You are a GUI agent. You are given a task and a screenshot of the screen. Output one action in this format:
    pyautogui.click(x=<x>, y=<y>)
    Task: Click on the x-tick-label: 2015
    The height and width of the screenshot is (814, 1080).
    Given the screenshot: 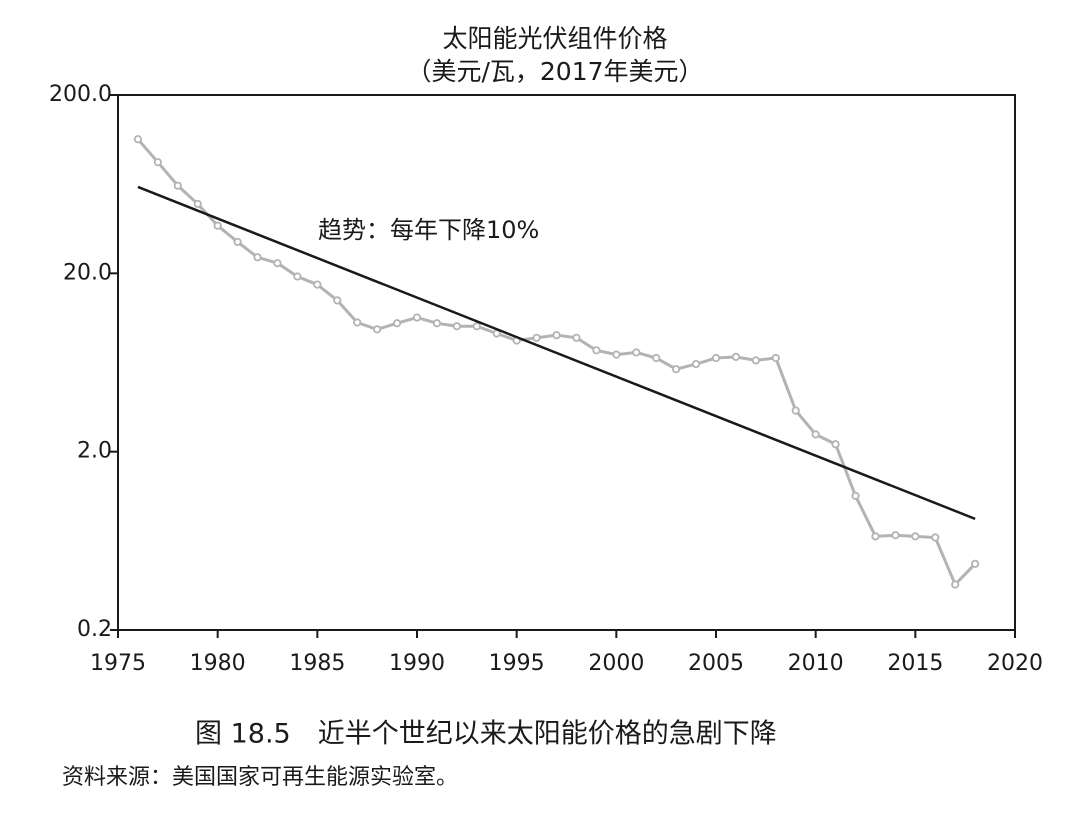 What is the action you would take?
    pyautogui.click(x=915, y=663)
    